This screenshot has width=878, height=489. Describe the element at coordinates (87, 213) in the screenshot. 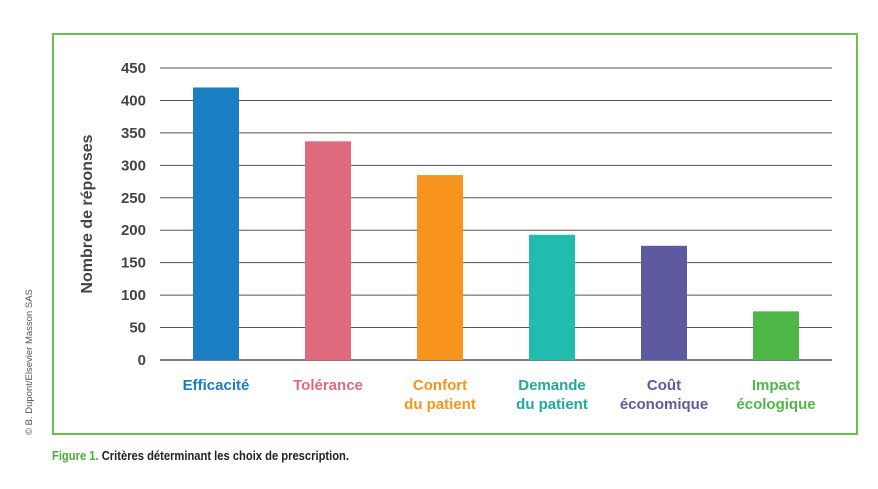

I see `y-axis-label: Nombre de réponses` at that location.